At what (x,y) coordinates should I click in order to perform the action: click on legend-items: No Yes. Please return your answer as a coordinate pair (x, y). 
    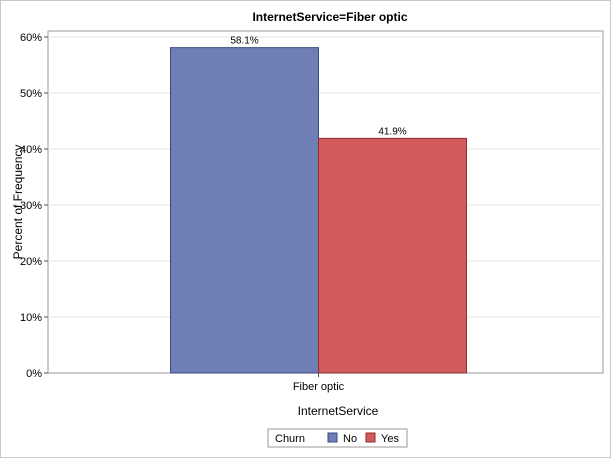
    Looking at the image, I should click on (363, 438).